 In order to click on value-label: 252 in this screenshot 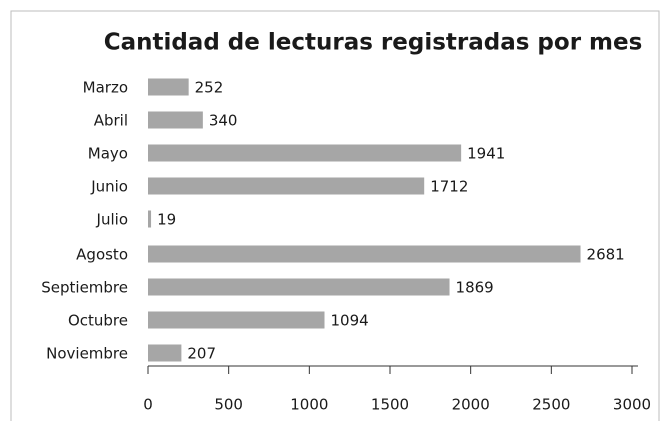, I will do `click(209, 88)`.